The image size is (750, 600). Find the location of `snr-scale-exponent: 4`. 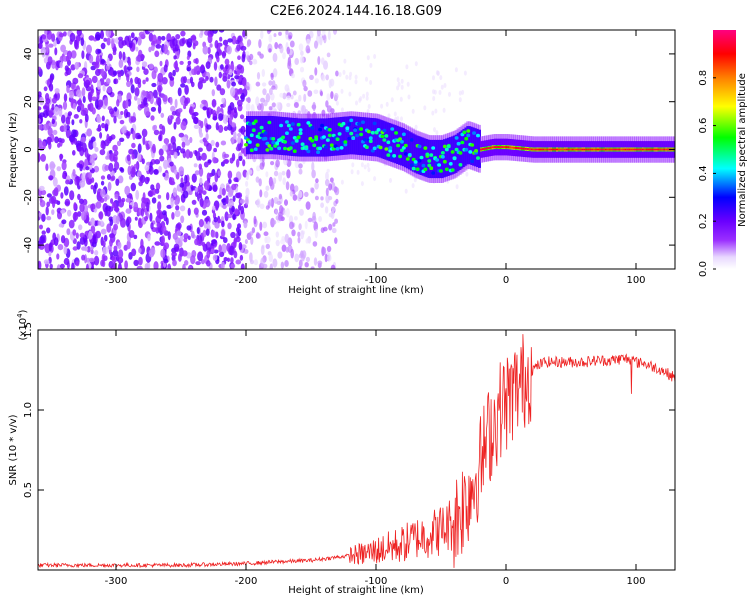

snr-scale-exponent: 4 is located at coordinates (20, 315).